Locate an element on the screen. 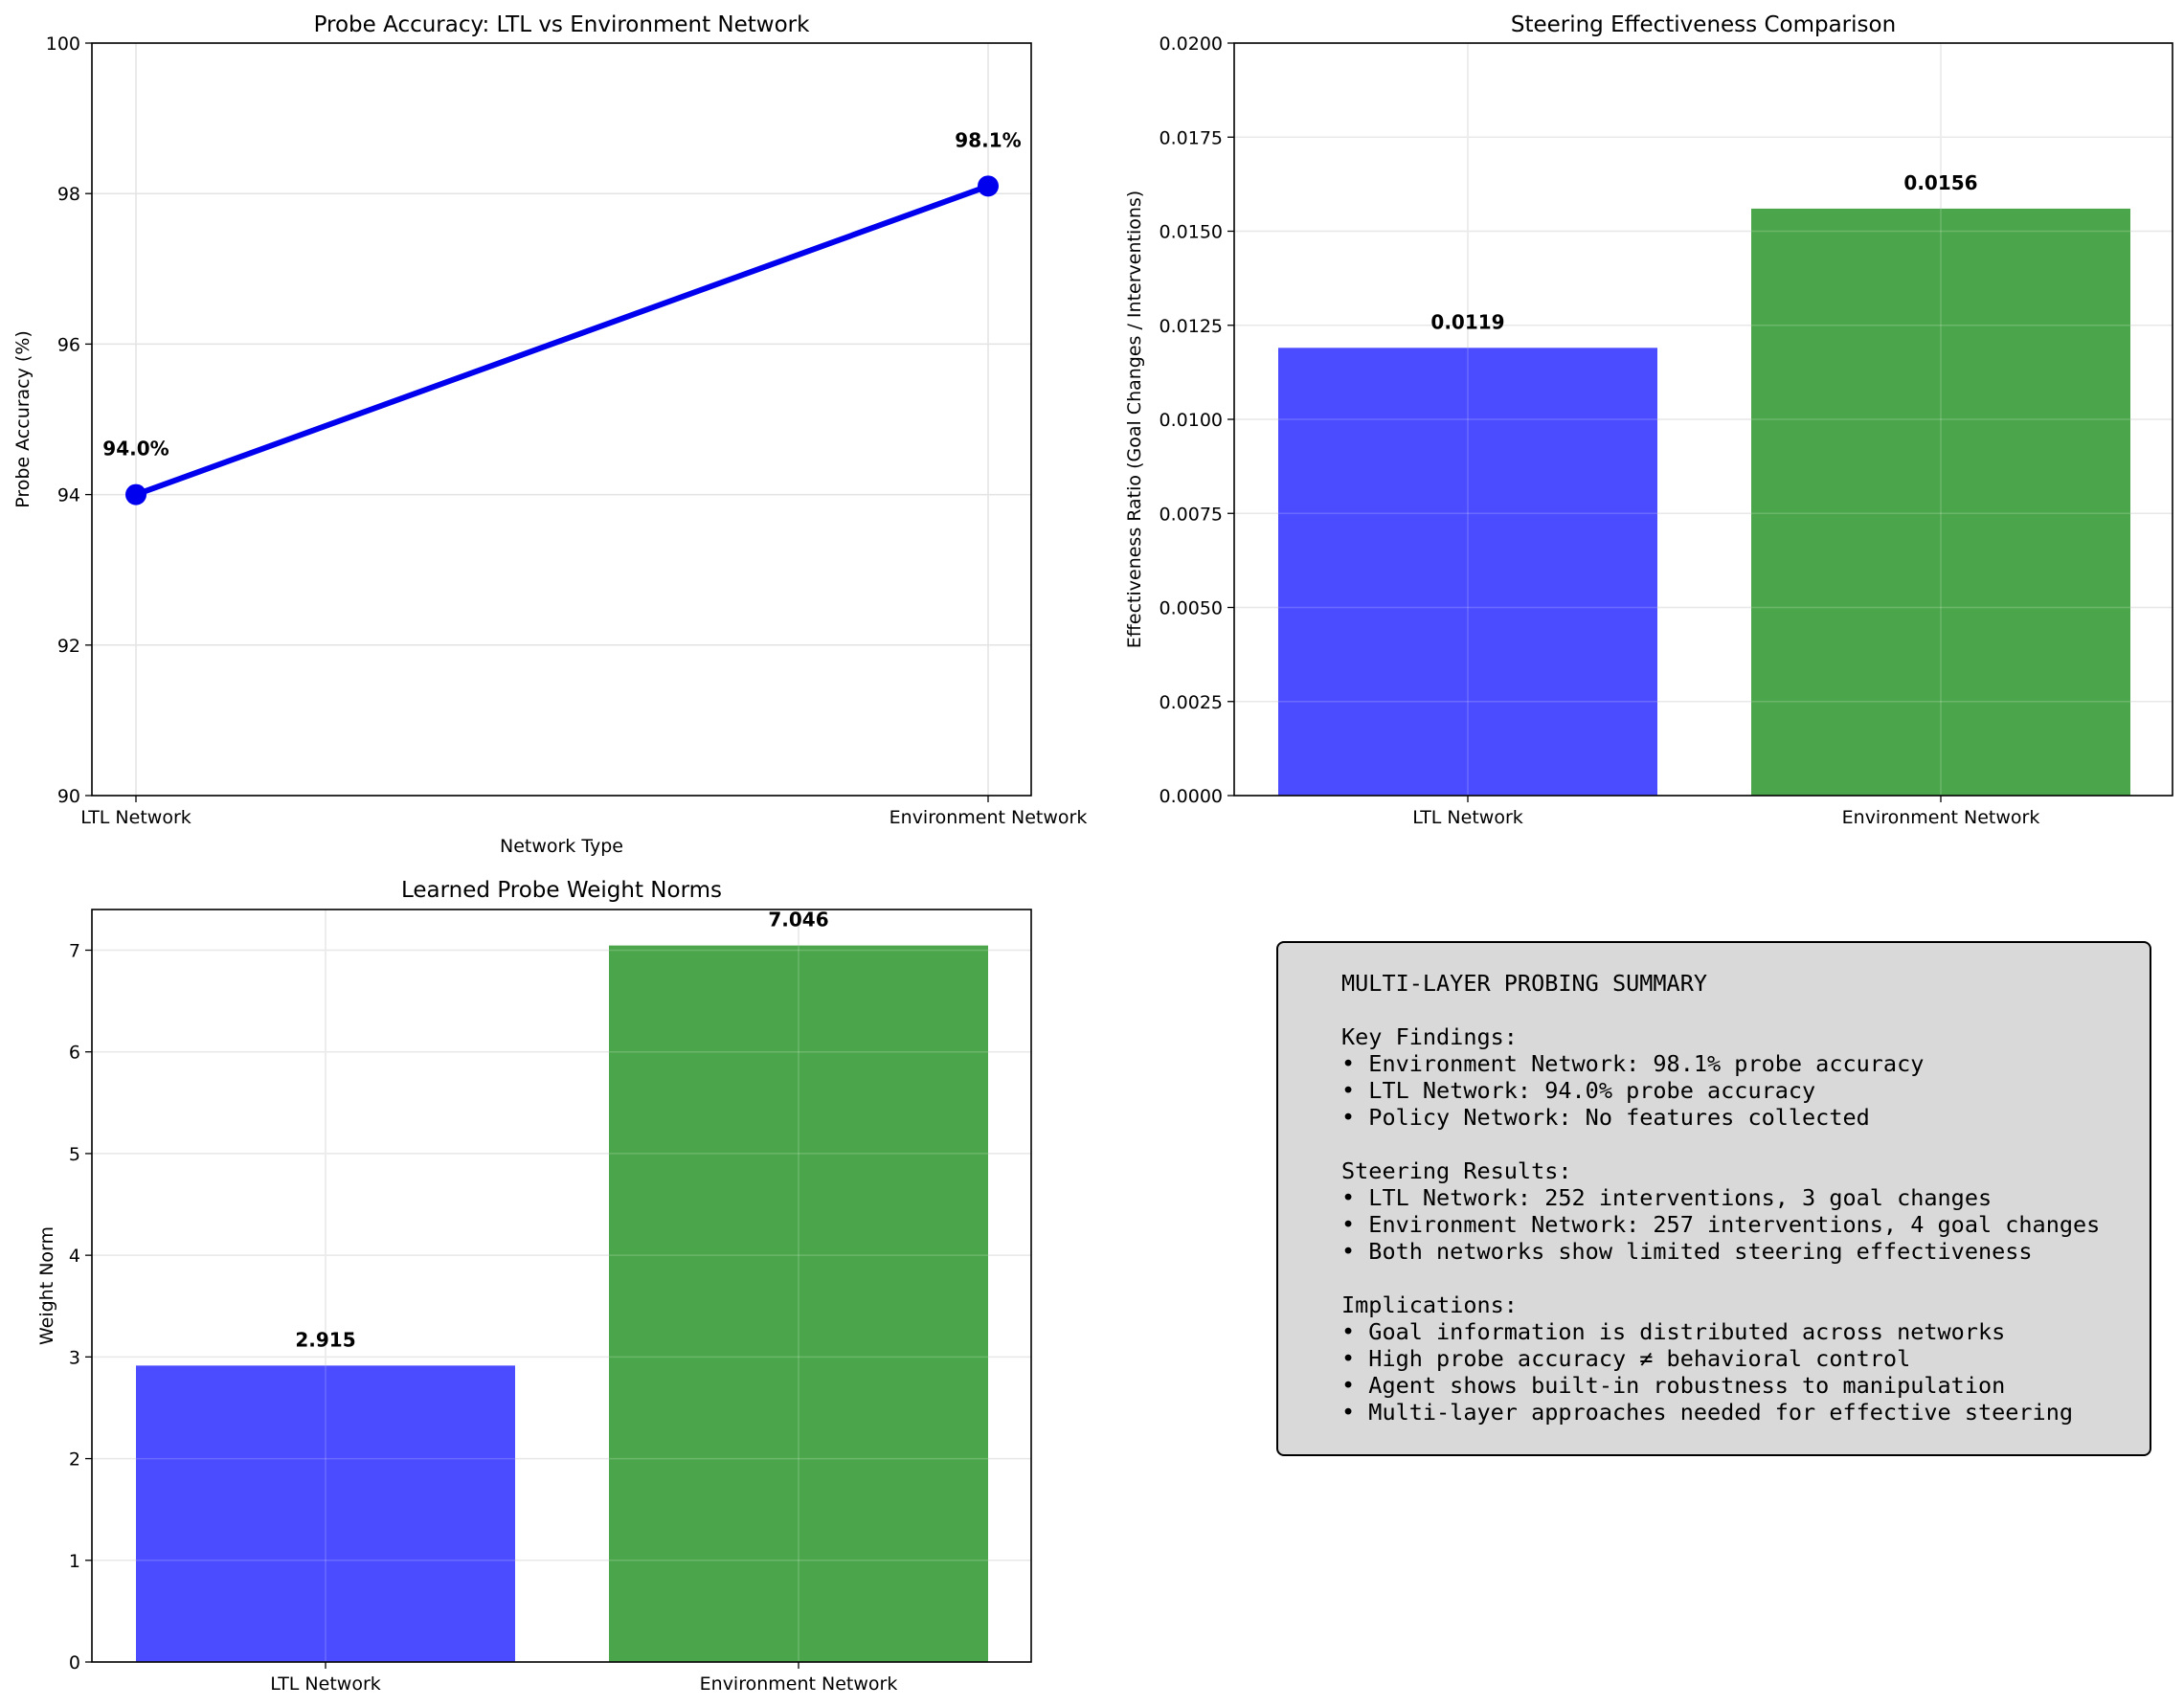 The width and height of the screenshot is (2184, 1707). data-label: 2.915 is located at coordinates (325, 1339).